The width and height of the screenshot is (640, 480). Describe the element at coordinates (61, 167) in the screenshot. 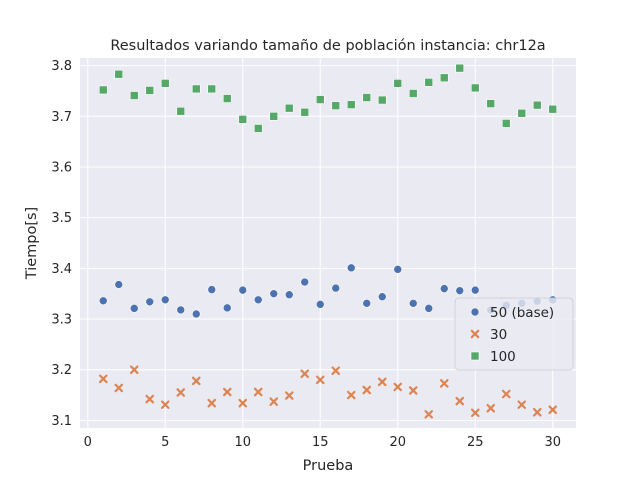

I see `y-tick-label: 3.6` at that location.